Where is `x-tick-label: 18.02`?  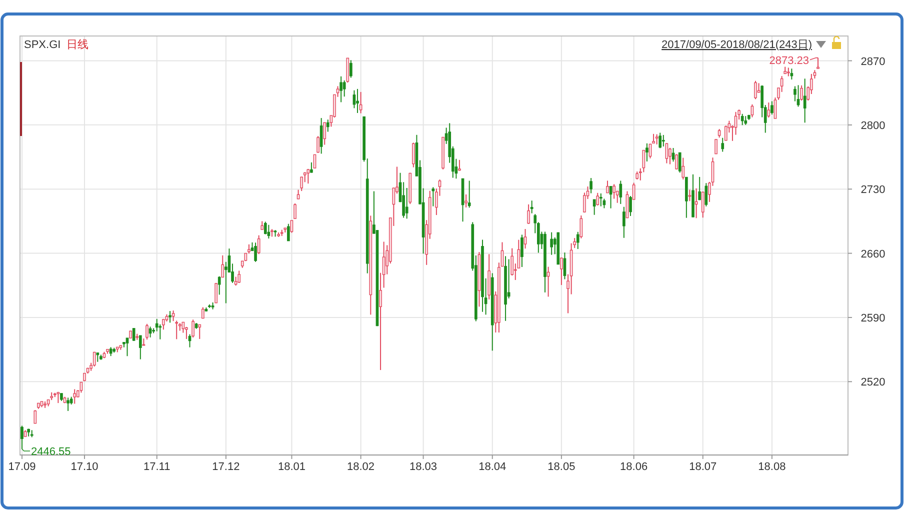 x-tick-label: 18.02 is located at coordinates (361, 467).